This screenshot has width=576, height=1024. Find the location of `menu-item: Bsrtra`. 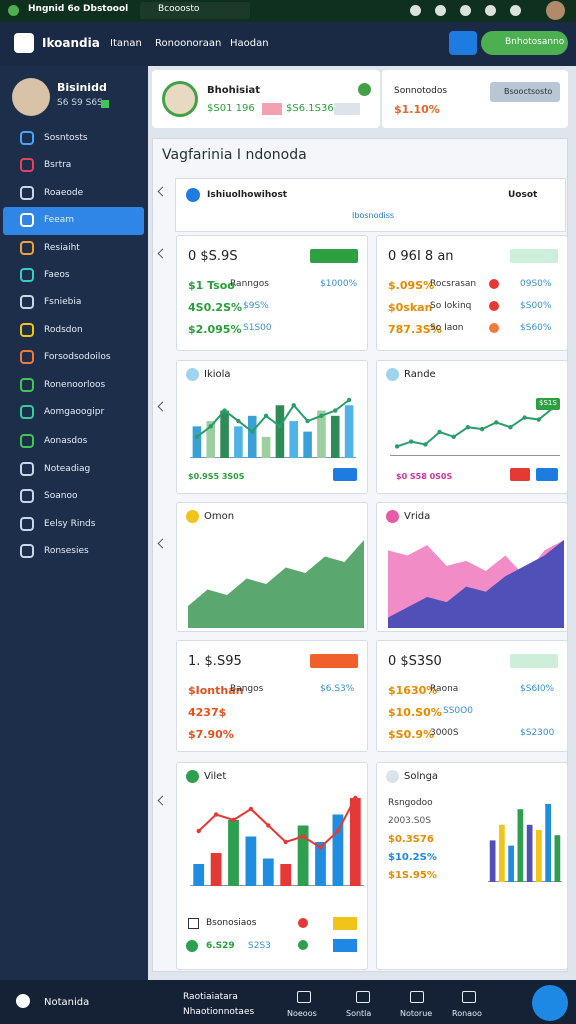

menu-item: Bsrtra is located at coordinates (58, 165).